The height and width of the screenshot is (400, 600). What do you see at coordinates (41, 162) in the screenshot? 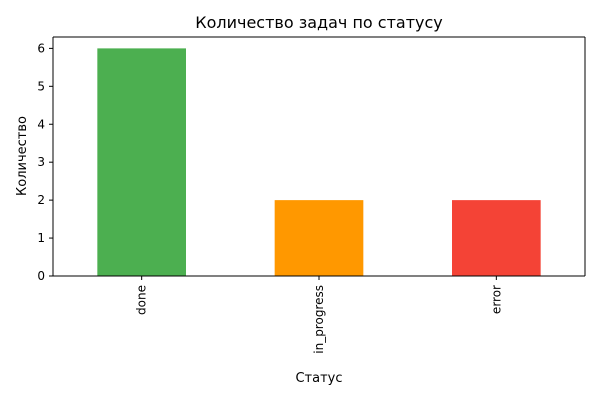
I see `y-tick-label: 3` at bounding box center [41, 162].